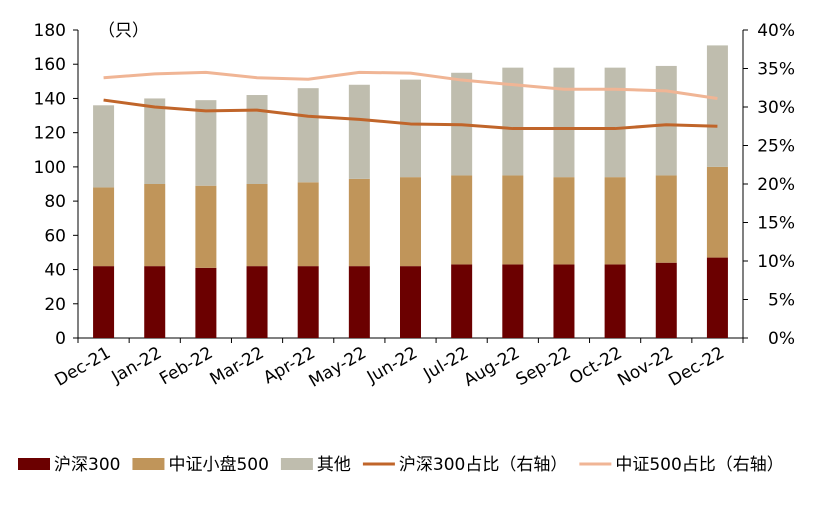 This screenshot has height=522, width=838. What do you see at coordinates (596, 366) in the screenshot?
I see `x-tick-label: Oct-22` at bounding box center [596, 366].